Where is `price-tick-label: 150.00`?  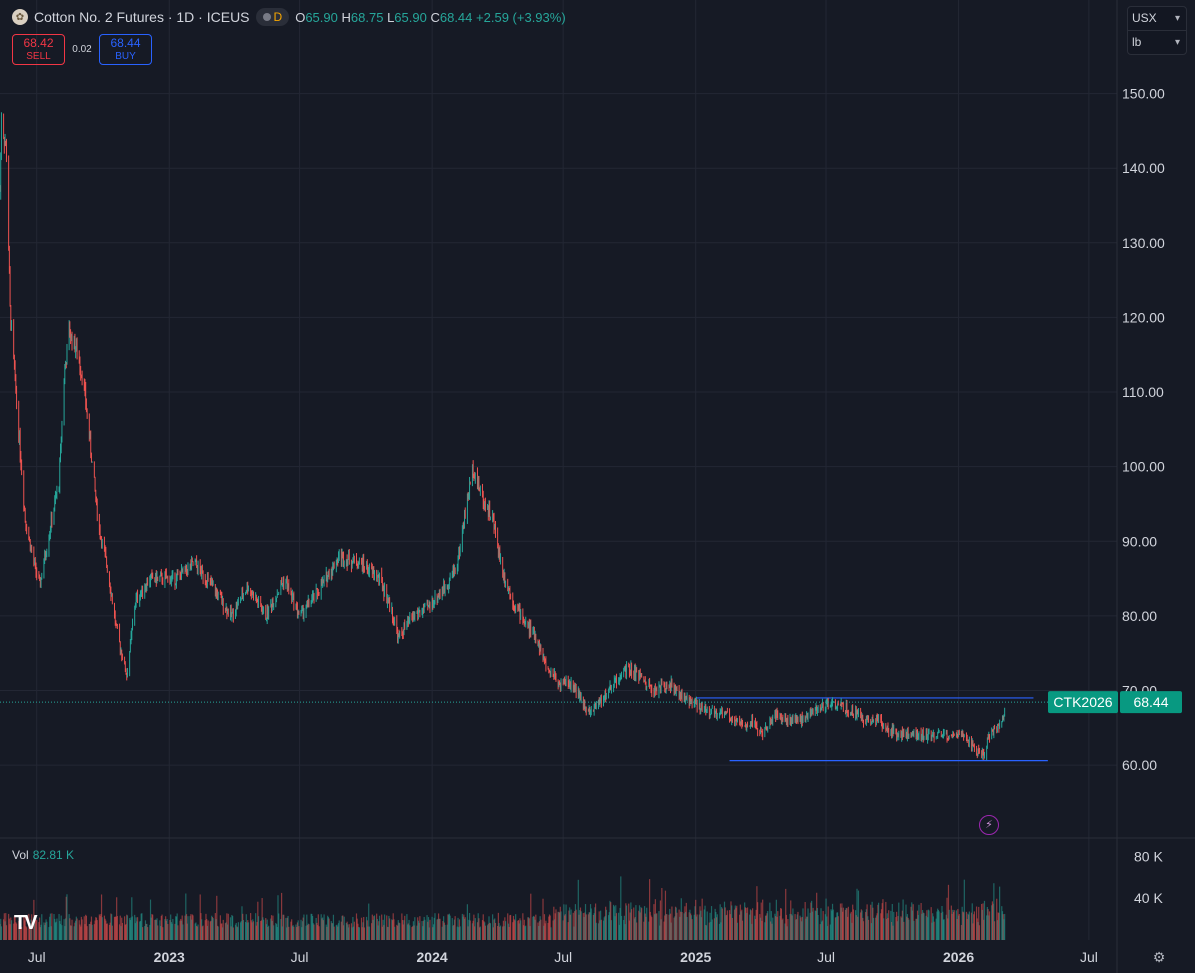 price-tick-label: 150.00 is located at coordinates (1143, 94).